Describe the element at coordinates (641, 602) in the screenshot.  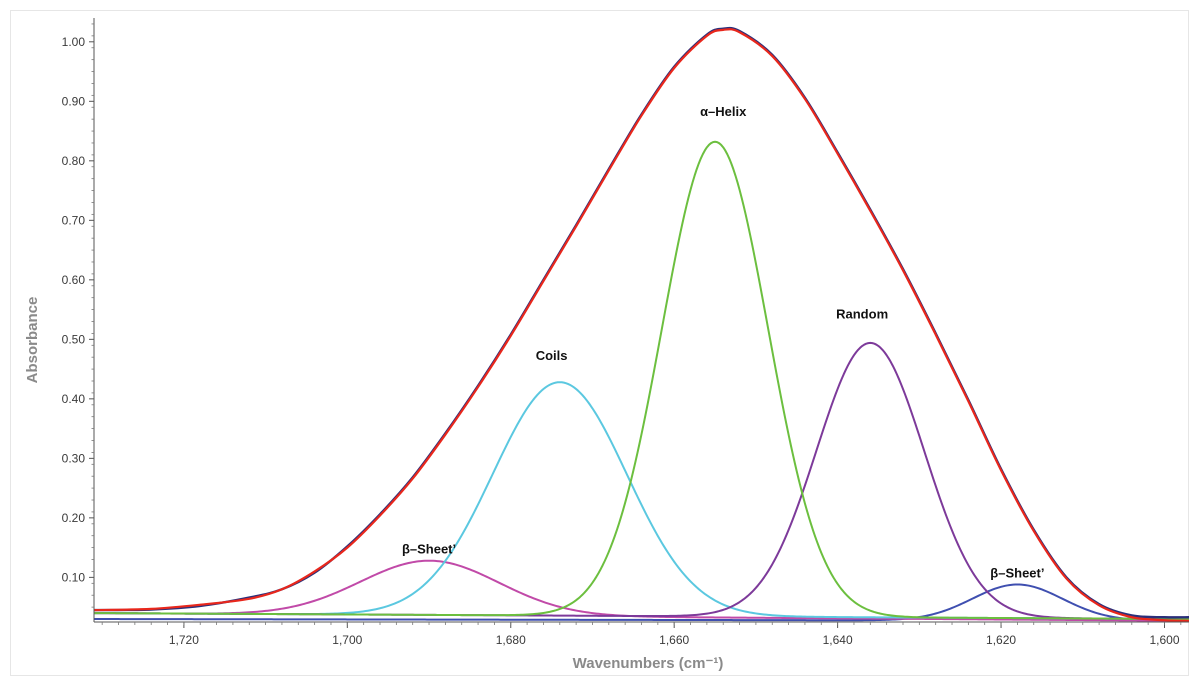
I see `series-beta-sheet-low` at that location.